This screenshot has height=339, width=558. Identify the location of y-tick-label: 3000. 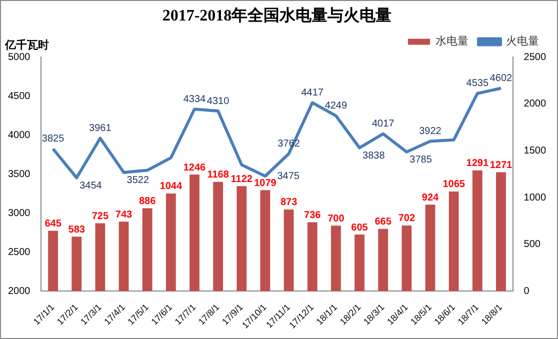
(19, 213).